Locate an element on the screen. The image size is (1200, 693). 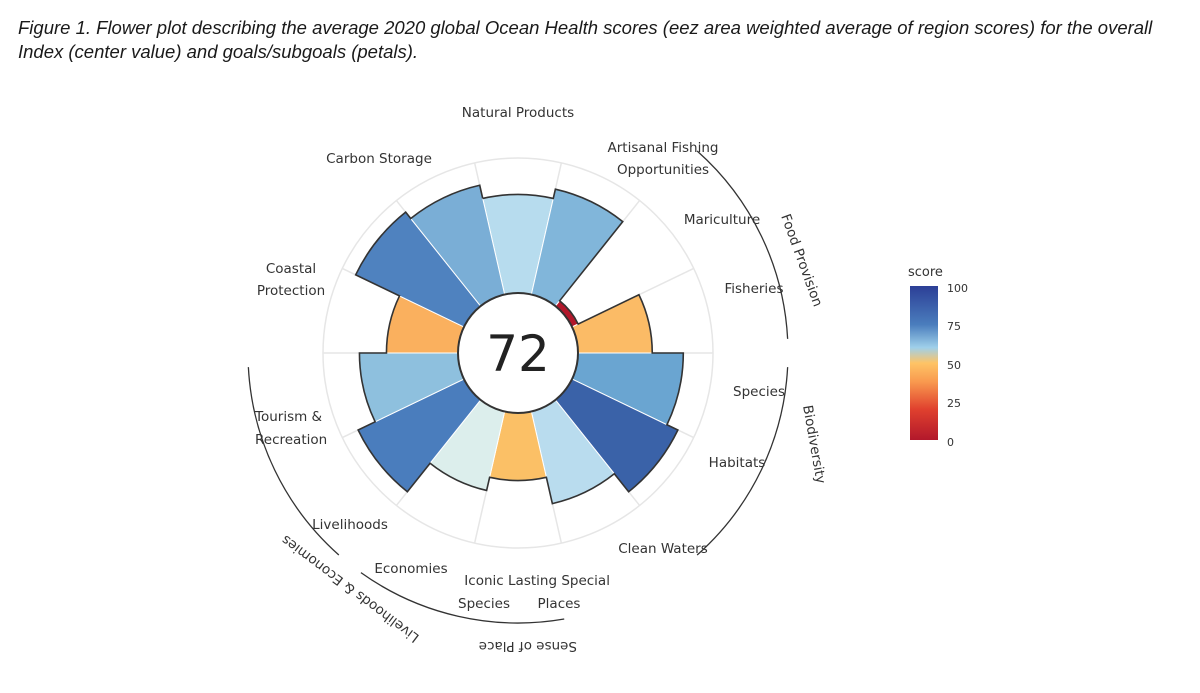
label-lasting-1: Lasting Special is located at coordinates (559, 581).